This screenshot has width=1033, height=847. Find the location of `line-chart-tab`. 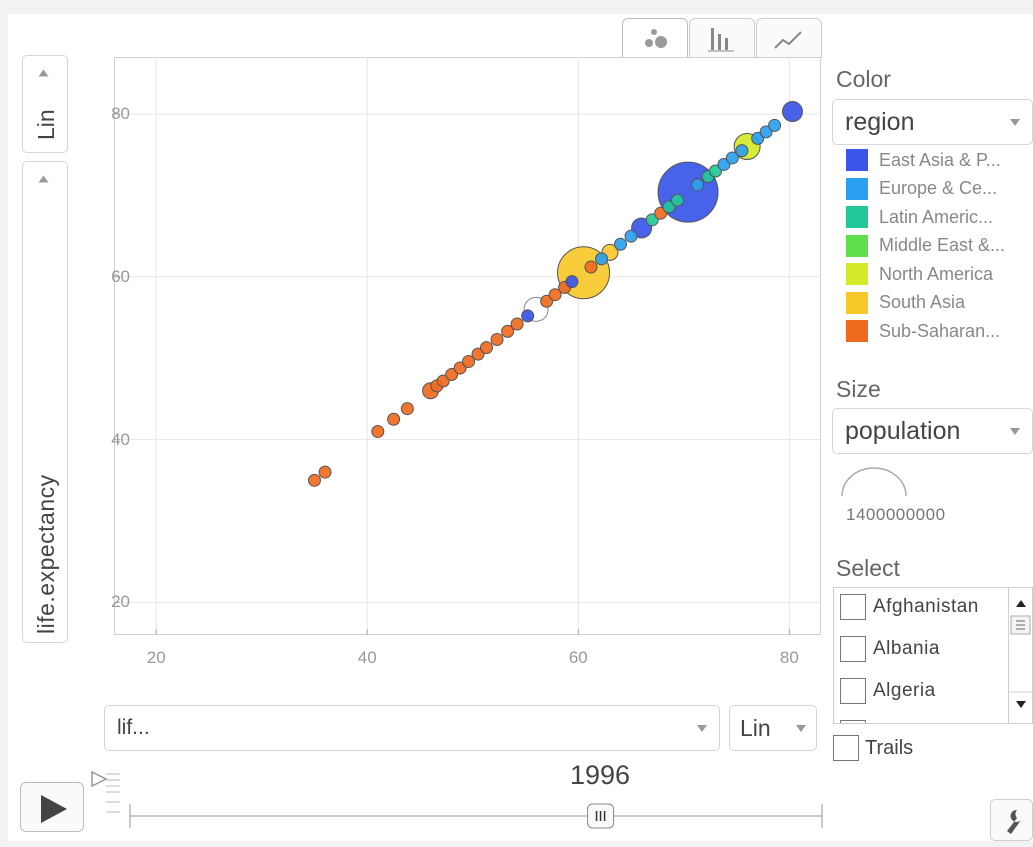

line-chart-tab is located at coordinates (789, 38).